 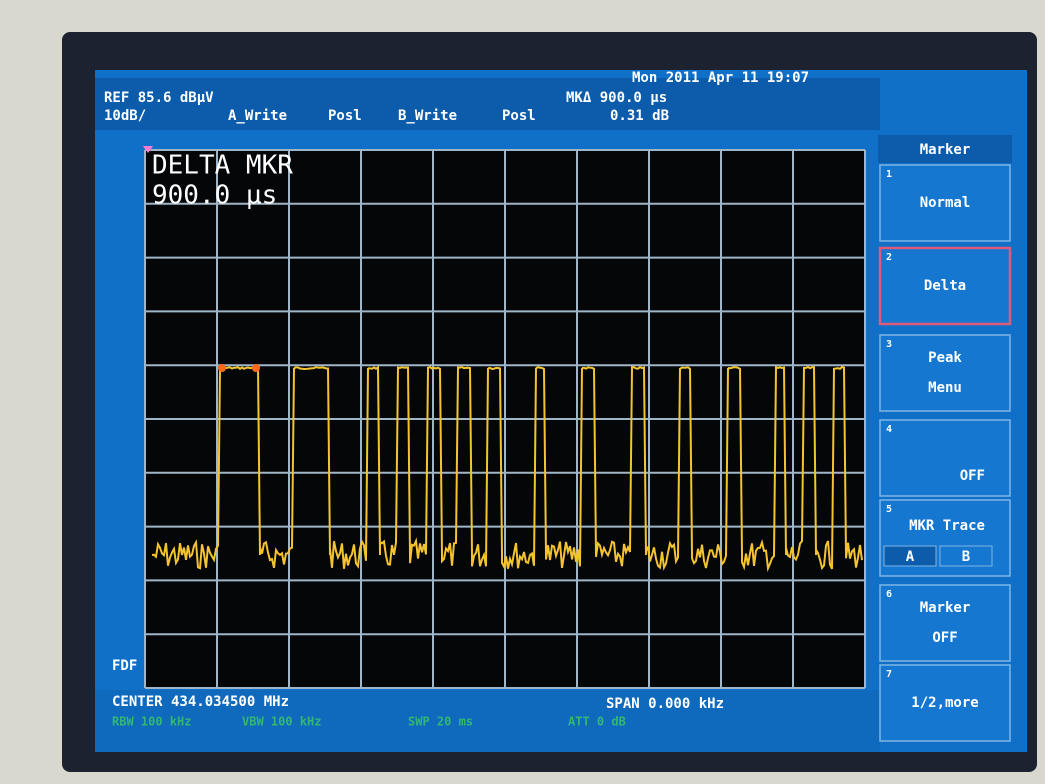 I want to click on softkey-number: 6, so click(x=889, y=594).